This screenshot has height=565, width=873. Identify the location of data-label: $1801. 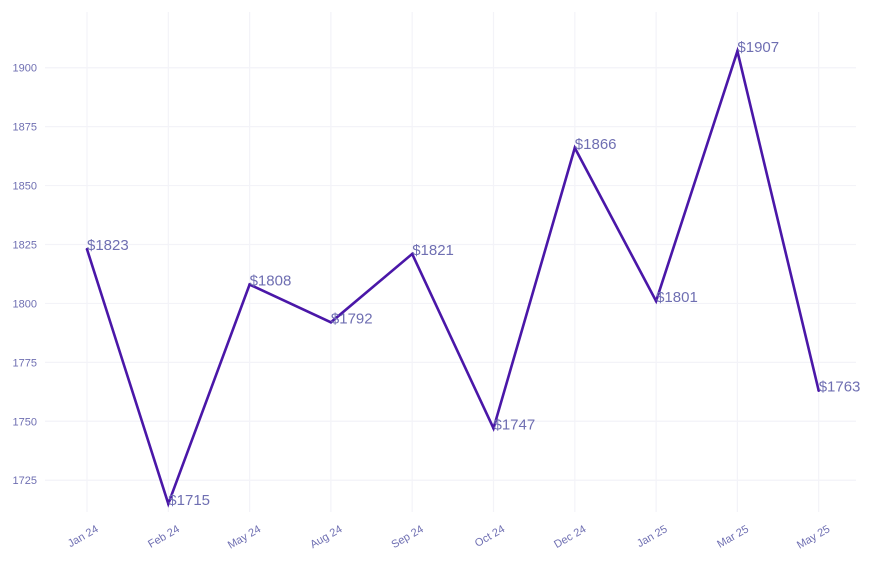
(677, 297).